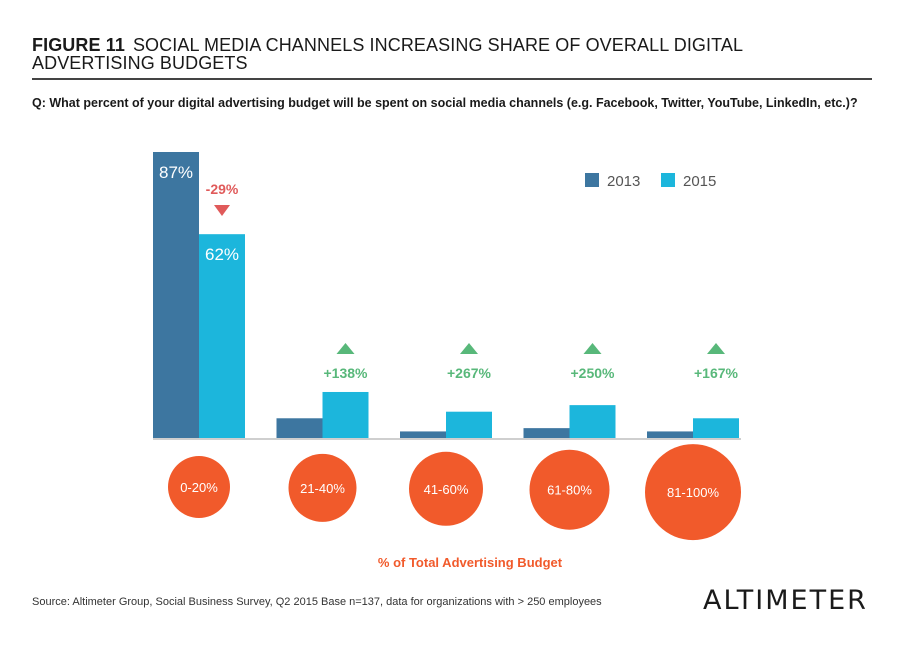 This screenshot has height=649, width=900. I want to click on category-label-3: 41-60%, so click(446, 489).